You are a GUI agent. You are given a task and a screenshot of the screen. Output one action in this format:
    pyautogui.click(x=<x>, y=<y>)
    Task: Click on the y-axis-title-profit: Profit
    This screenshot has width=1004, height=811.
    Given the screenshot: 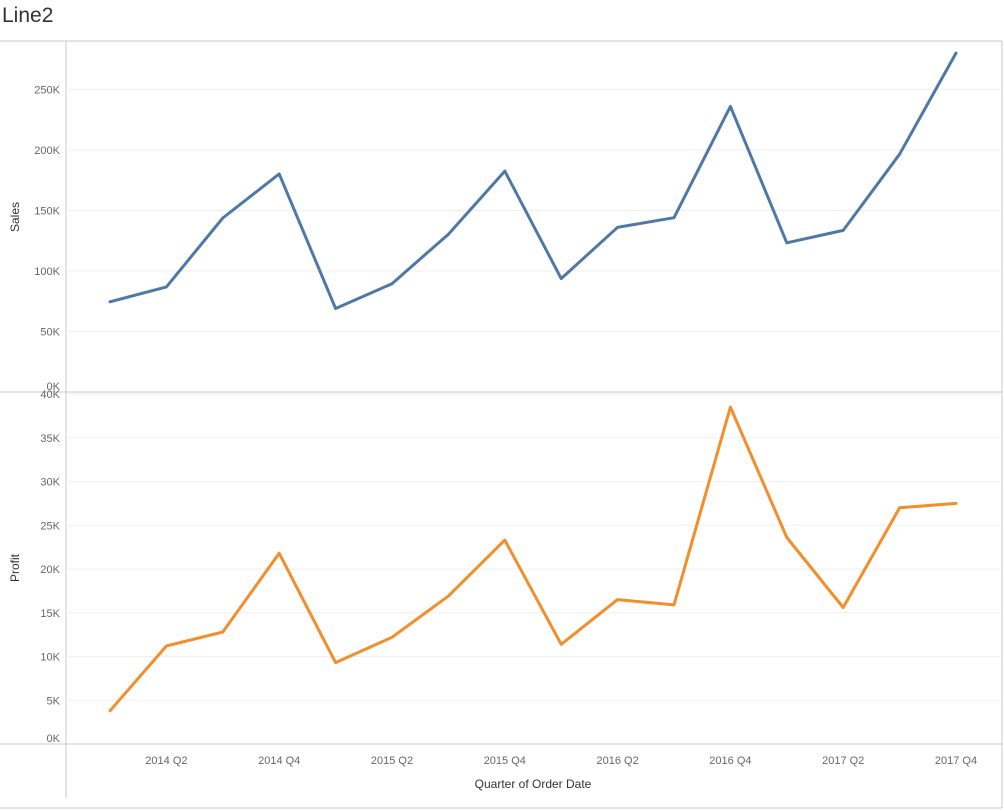 What is the action you would take?
    pyautogui.click(x=15, y=567)
    